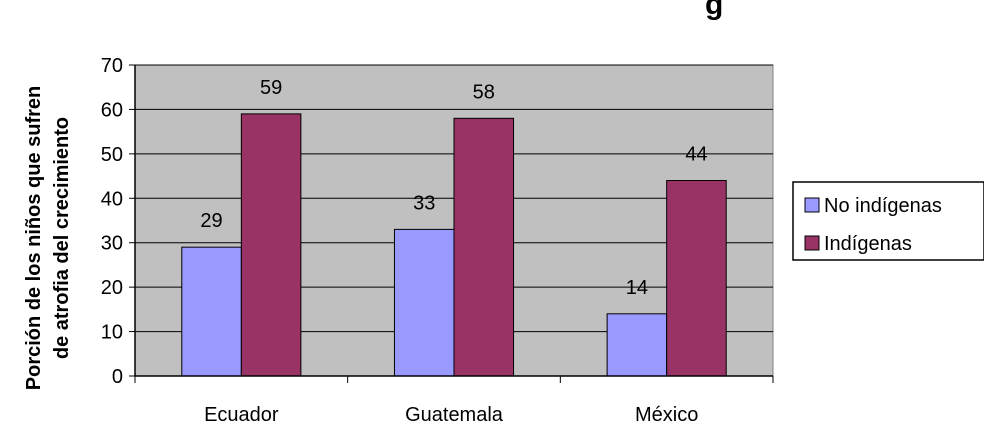 The width and height of the screenshot is (984, 428). I want to click on data-label: 33, so click(424, 203).